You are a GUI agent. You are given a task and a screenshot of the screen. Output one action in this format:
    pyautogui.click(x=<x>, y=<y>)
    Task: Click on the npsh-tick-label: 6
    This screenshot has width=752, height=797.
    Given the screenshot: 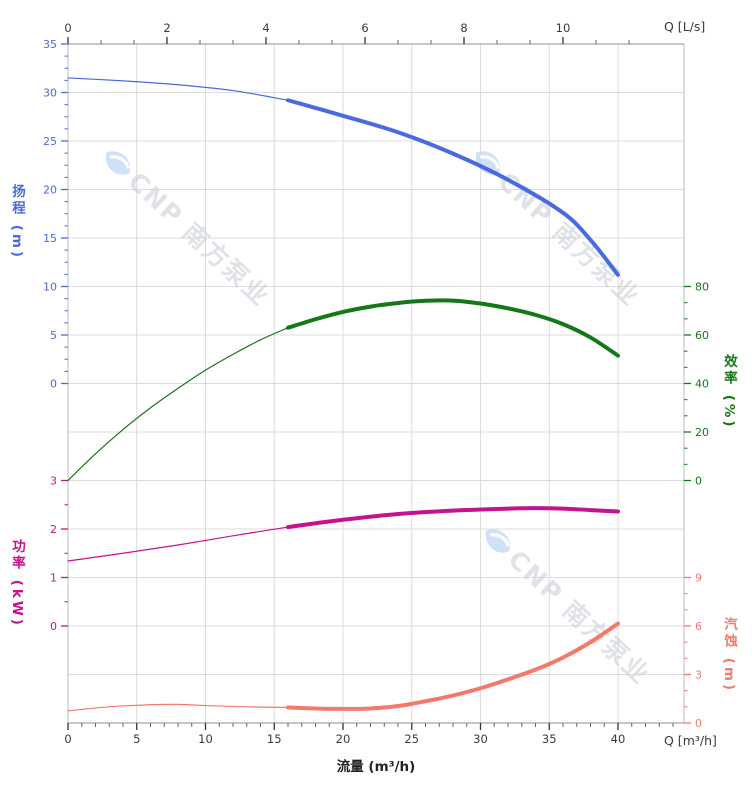 What is the action you would take?
    pyautogui.click(x=698, y=626)
    